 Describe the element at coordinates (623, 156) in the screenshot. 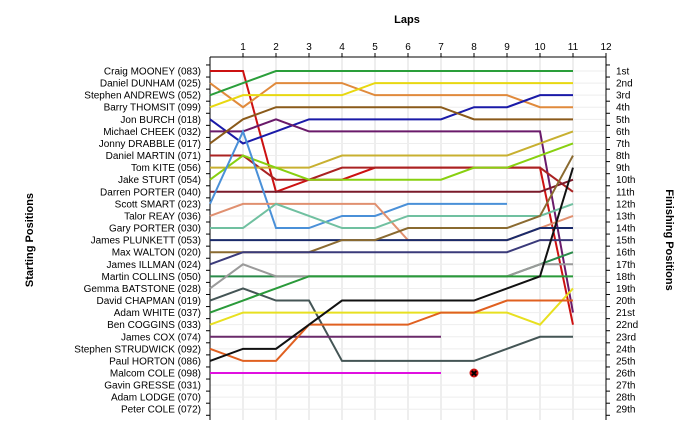

I see `finishing-position-label: 8th` at that location.